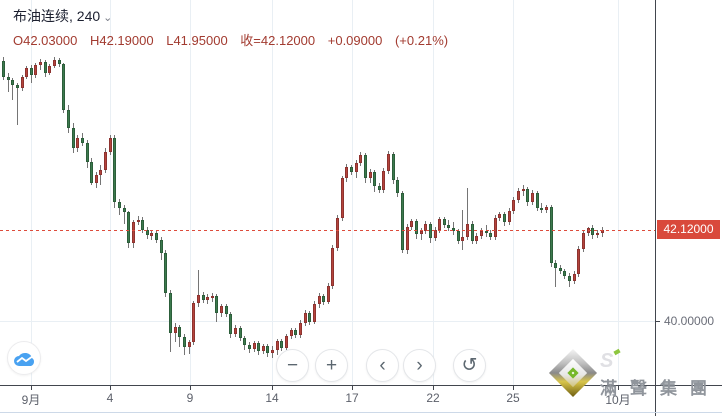  I want to click on zoom-in-button: +, so click(331, 365).